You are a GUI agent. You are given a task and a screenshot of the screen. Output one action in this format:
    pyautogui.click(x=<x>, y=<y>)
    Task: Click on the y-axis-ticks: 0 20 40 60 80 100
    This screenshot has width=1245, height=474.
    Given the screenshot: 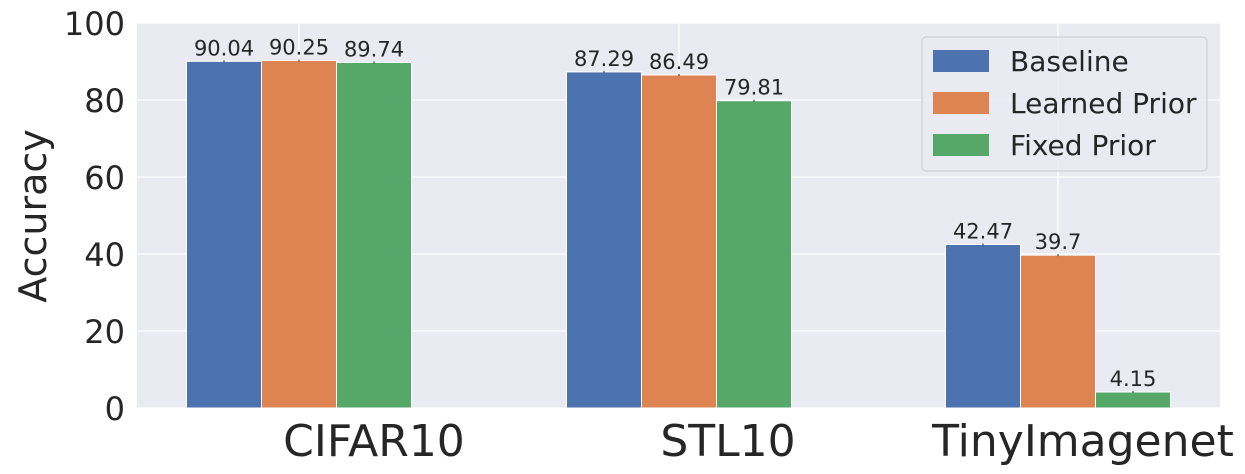 What is the action you would take?
    pyautogui.click(x=94, y=216)
    